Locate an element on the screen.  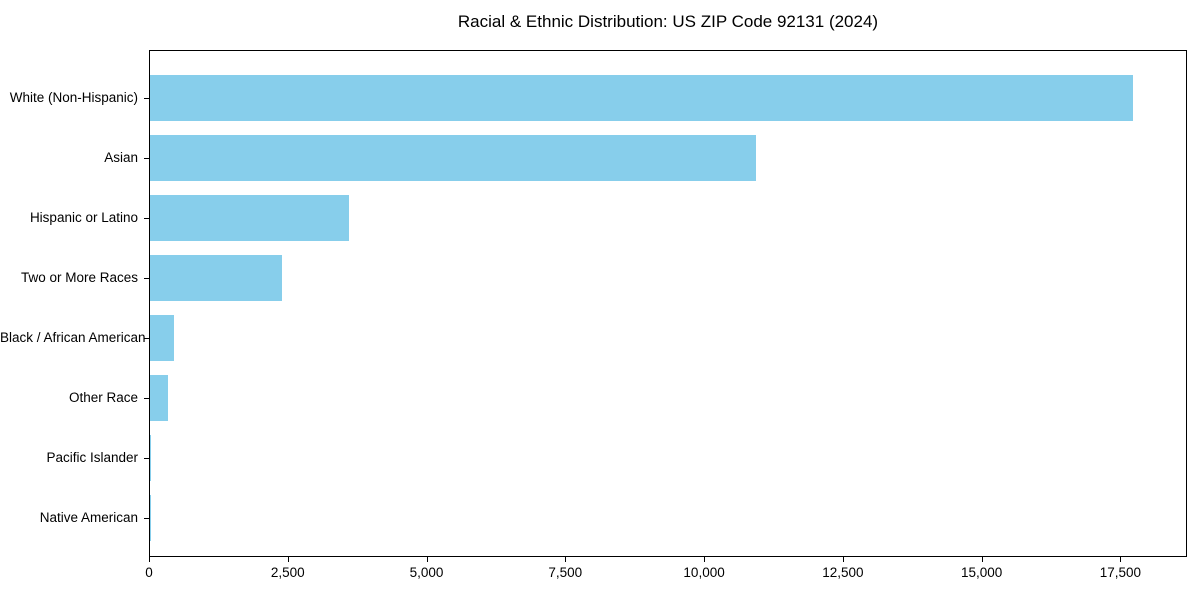
y-tick-mark-native-american is located at coordinates (146, 518).